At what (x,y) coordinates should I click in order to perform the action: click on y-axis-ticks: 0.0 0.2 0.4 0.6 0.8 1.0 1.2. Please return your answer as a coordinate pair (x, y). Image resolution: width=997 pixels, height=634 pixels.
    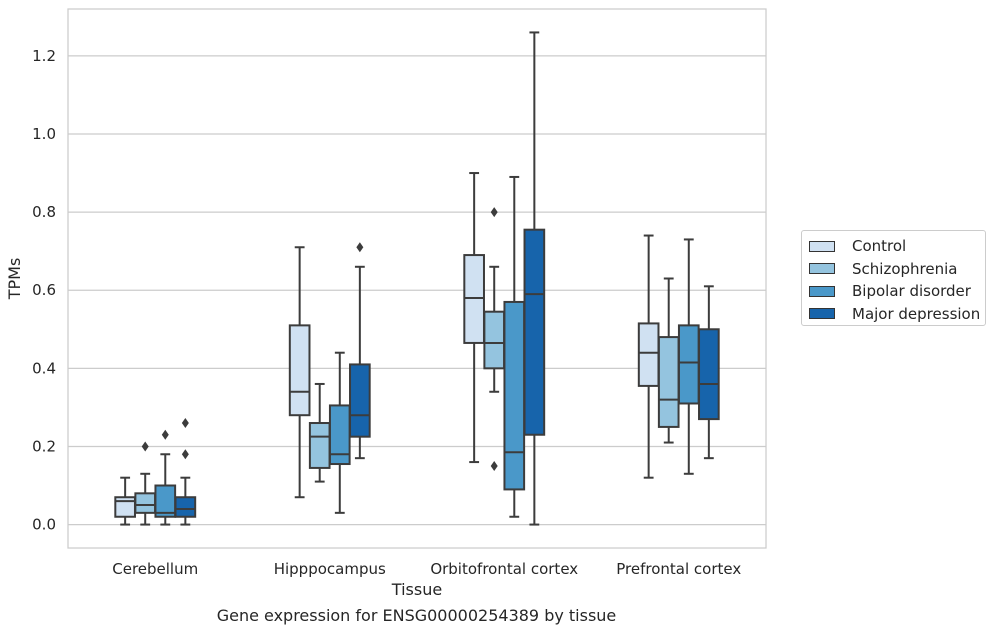
    Looking at the image, I should click on (44, 290).